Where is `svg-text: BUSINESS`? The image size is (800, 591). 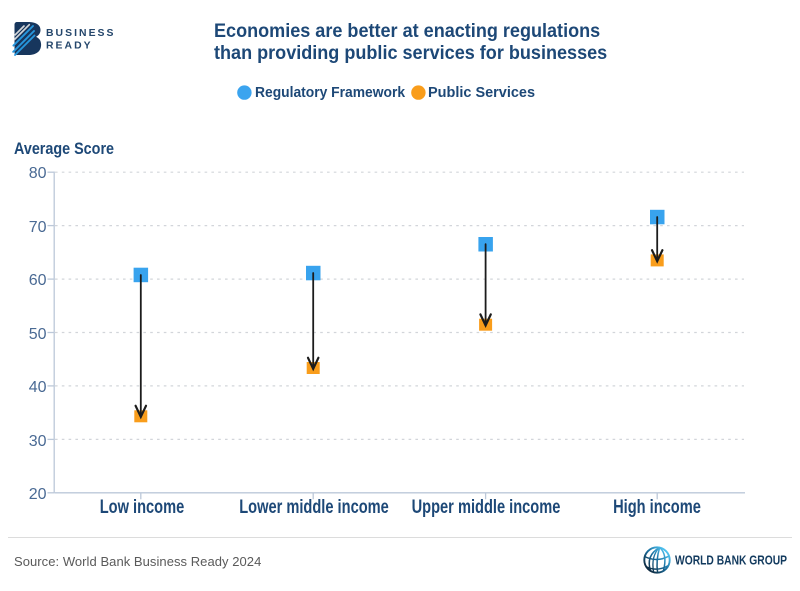 svg-text: BUSINESS is located at coordinates (81, 33).